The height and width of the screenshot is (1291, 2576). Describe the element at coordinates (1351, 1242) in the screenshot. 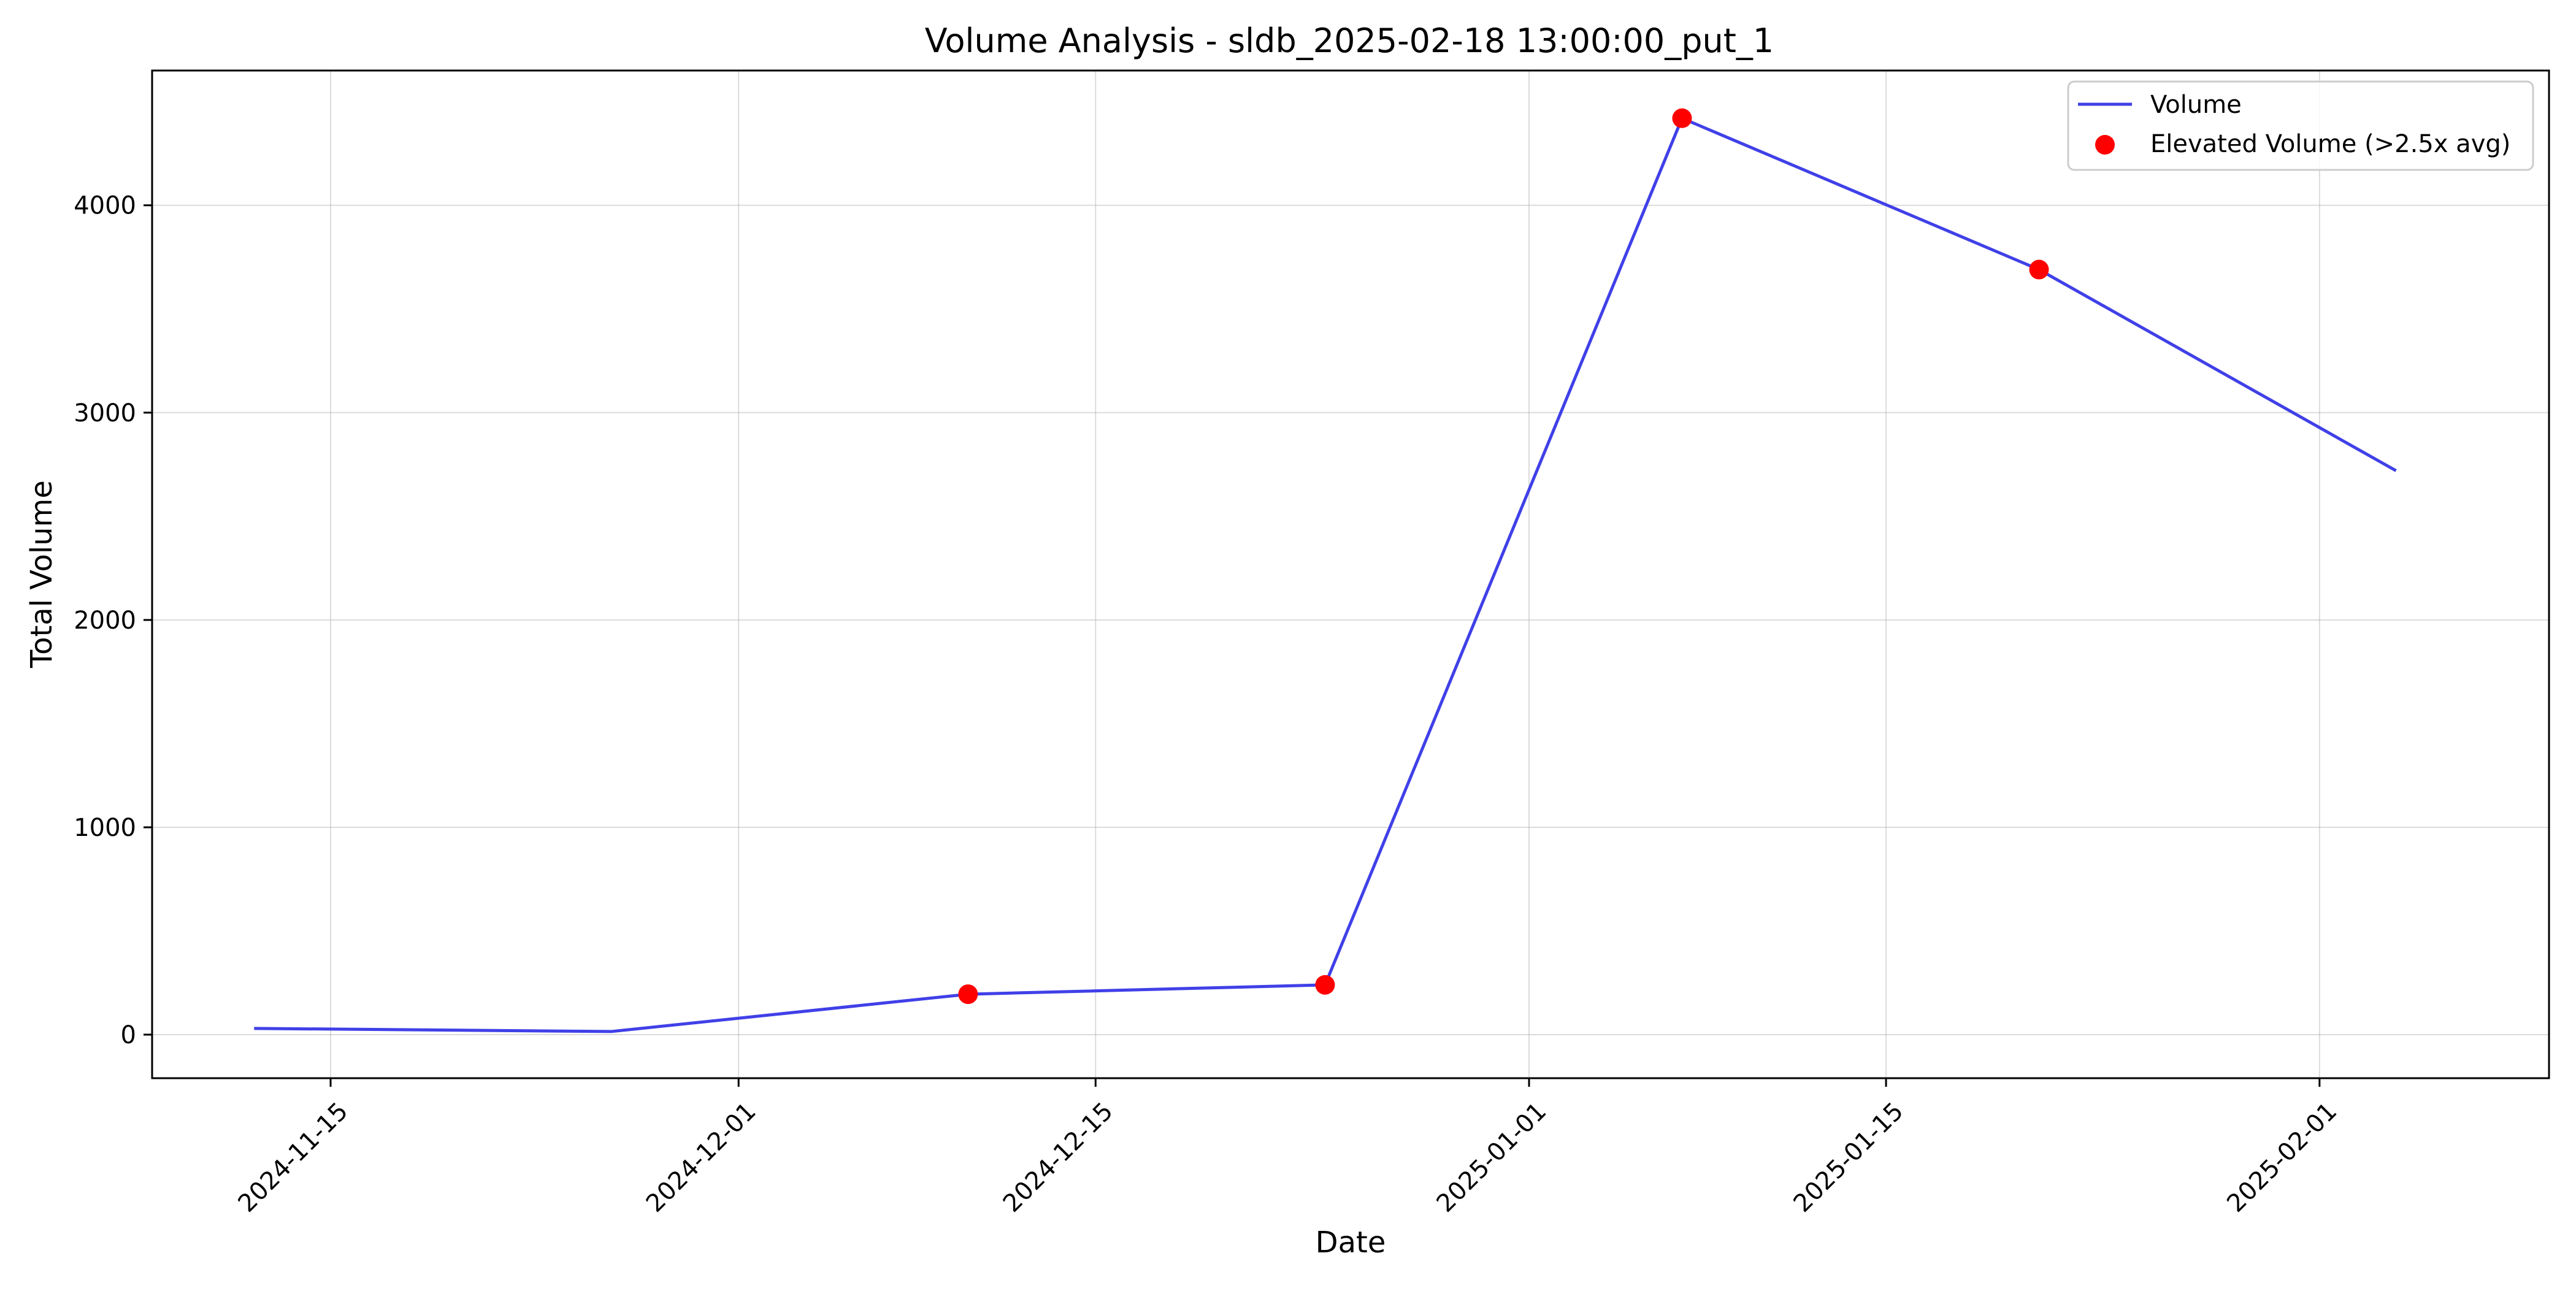

I see `x-axis-label: Date` at that location.